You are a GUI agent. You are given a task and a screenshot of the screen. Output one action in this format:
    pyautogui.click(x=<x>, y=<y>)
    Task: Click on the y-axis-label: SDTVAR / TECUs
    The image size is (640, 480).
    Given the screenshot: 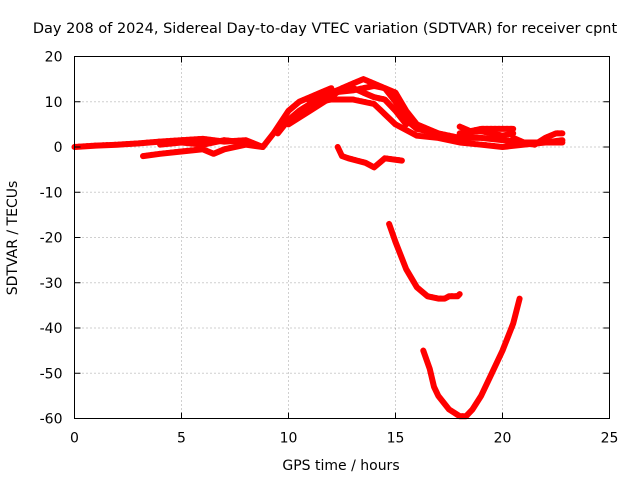 What is the action you would take?
    pyautogui.click(x=13, y=238)
    